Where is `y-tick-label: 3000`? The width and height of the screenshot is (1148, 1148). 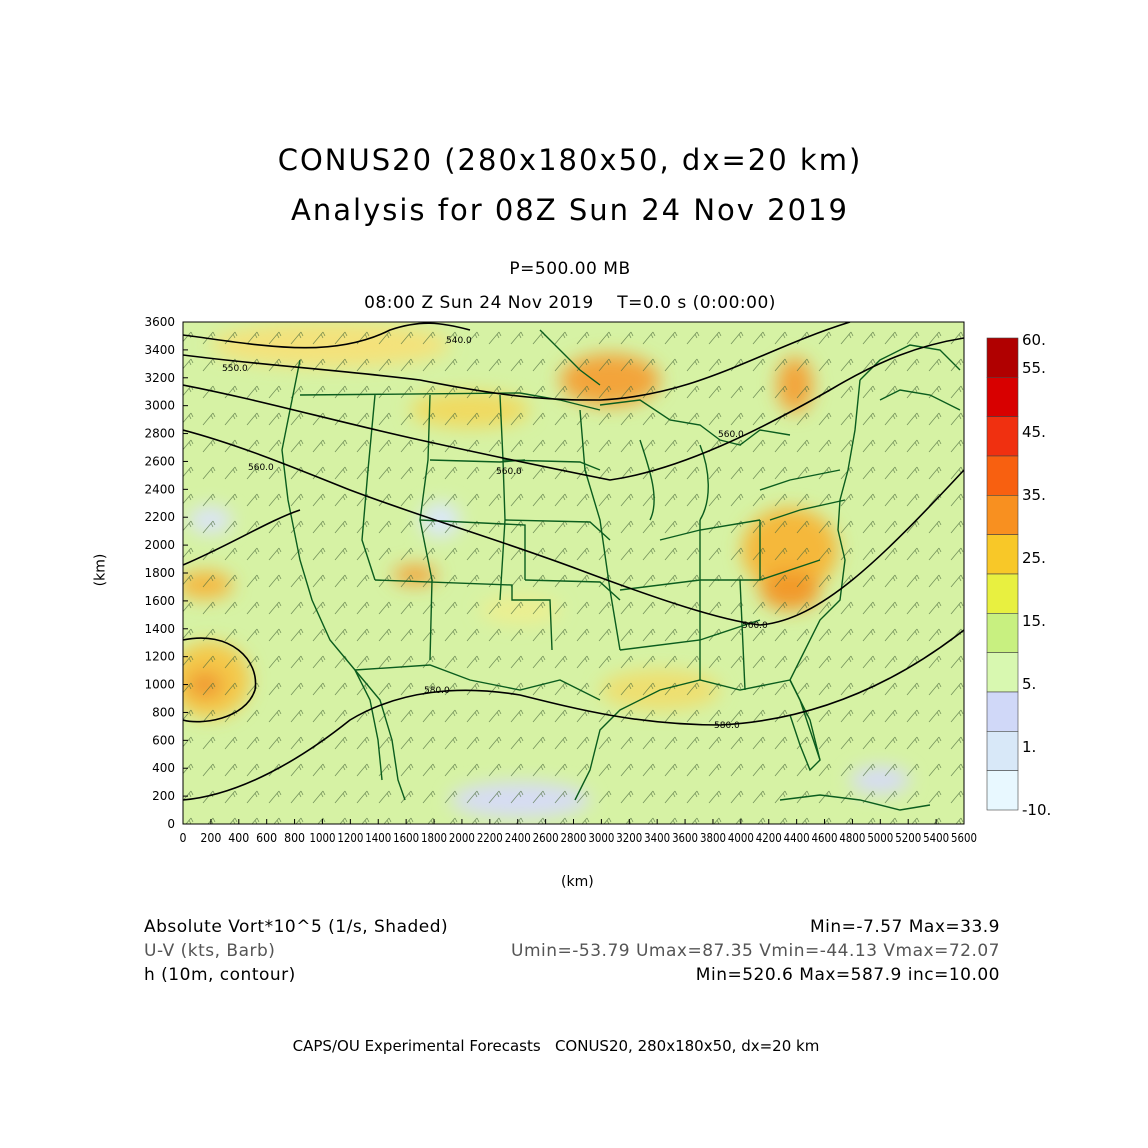 y-tick-label: 3000 is located at coordinates (159, 406).